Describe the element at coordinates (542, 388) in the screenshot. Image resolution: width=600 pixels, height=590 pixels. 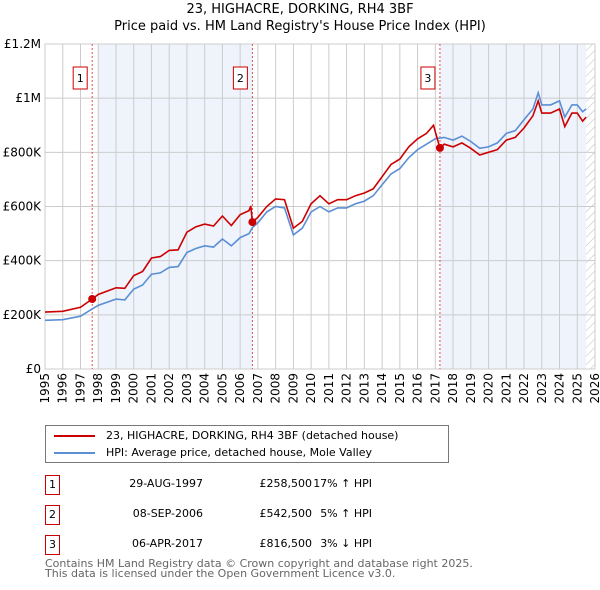
I see `x-tick-label: 2023` at that location.